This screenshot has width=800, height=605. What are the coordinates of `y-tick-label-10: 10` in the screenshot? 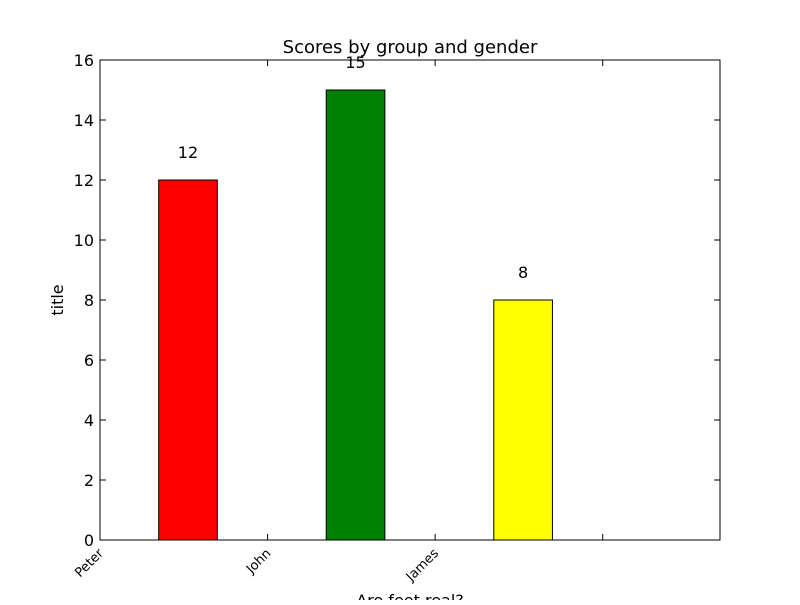 It's located at (84, 240).